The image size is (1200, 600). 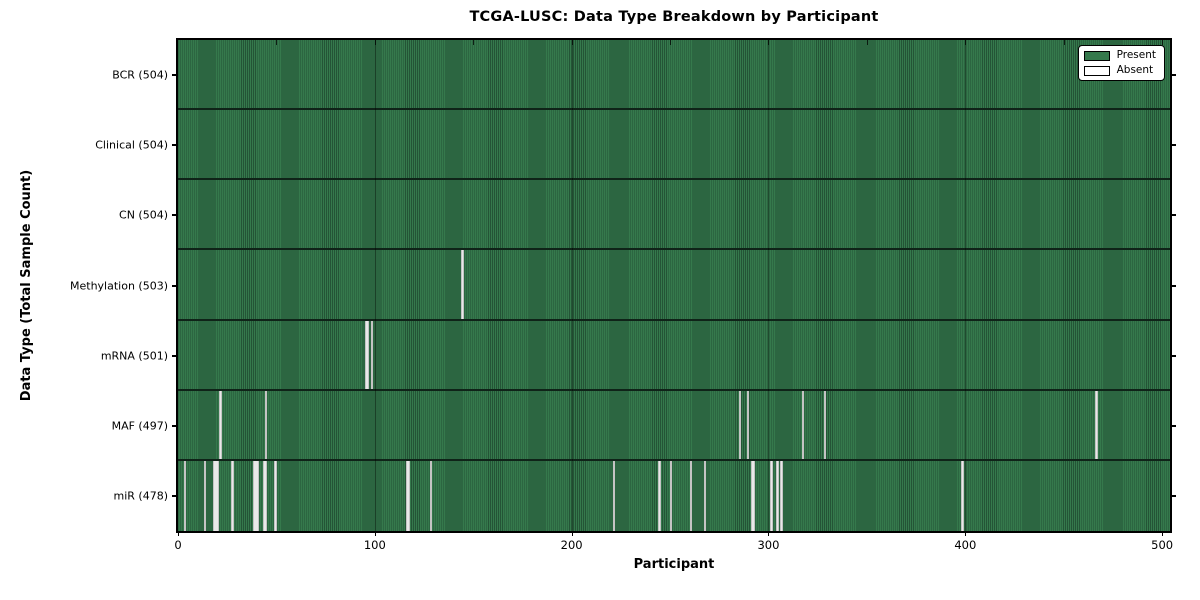 I want to click on x-tick-label: 300, so click(x=768, y=545).